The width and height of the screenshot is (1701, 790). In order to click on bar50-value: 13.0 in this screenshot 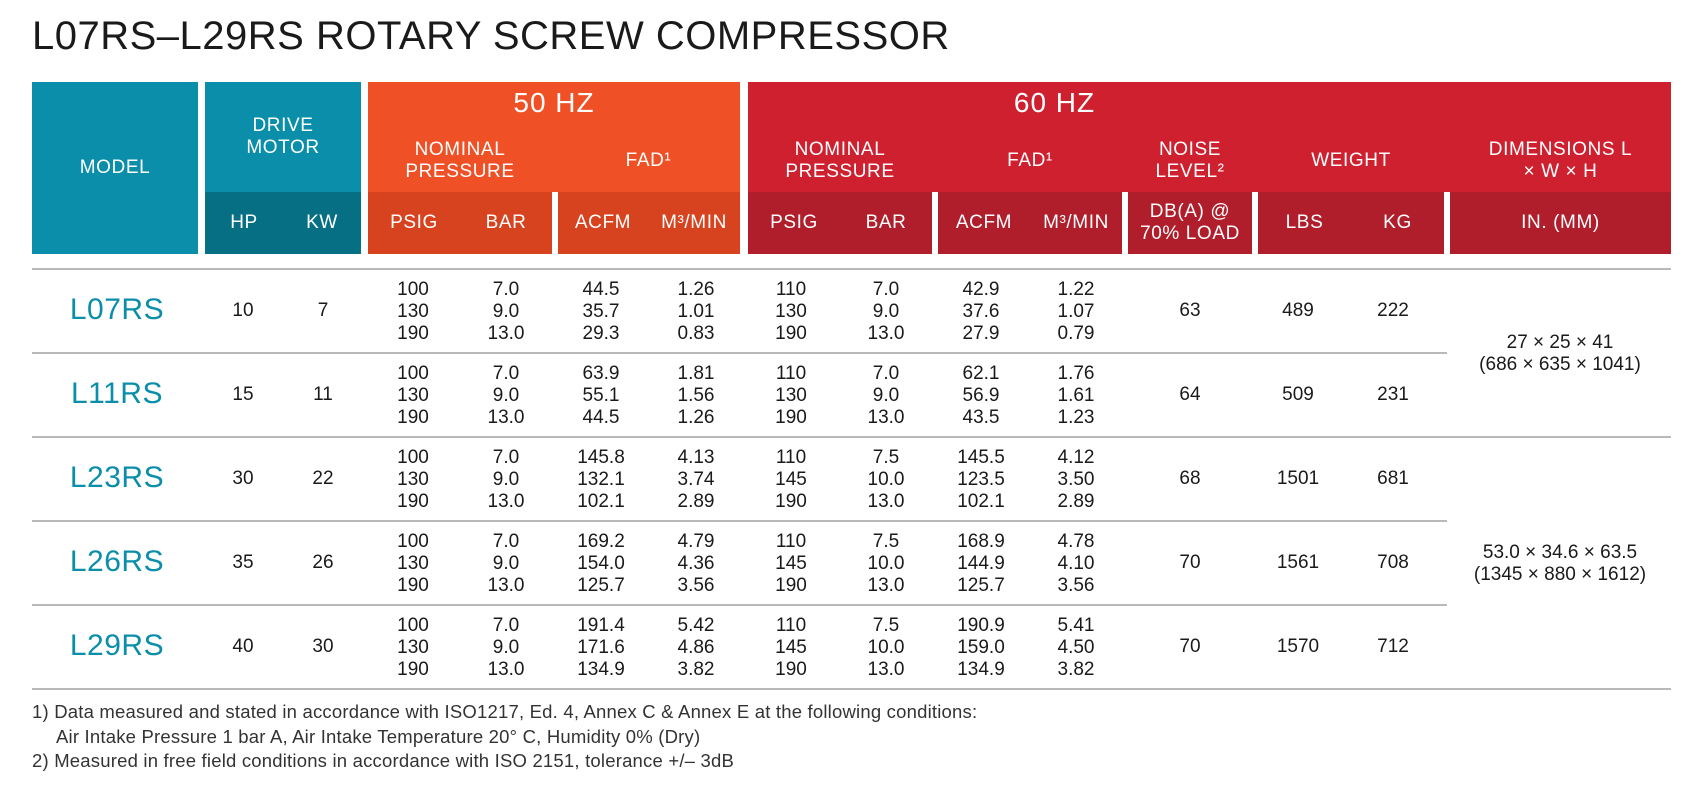, I will do `click(506, 501)`.